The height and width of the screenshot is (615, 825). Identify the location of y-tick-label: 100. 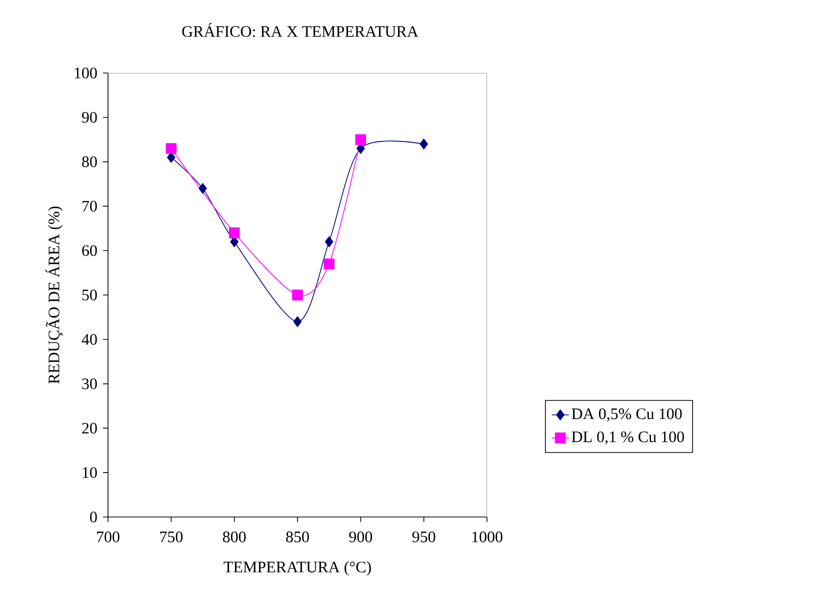
(85, 73).